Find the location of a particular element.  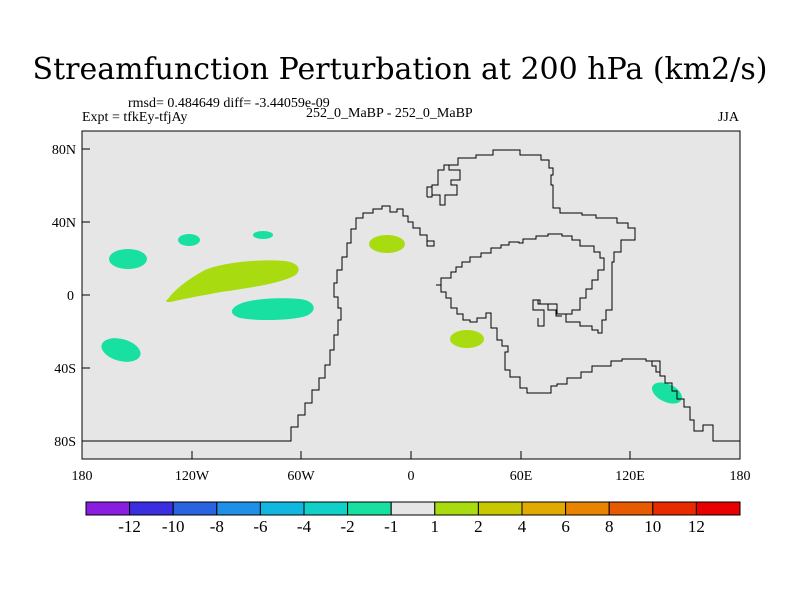

season-label: JJA is located at coordinates (728, 117).